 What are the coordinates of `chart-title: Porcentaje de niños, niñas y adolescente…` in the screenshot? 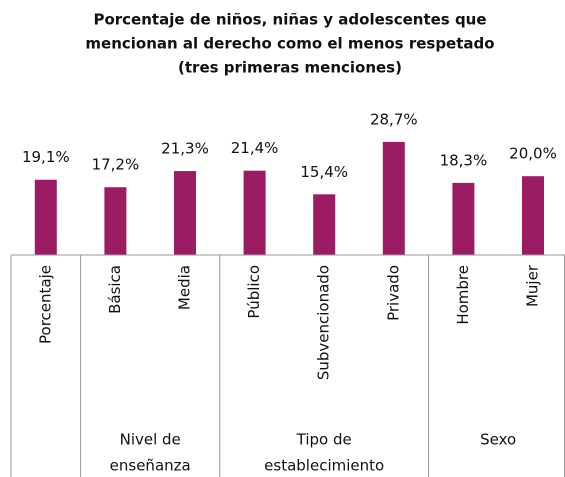 It's located at (289, 20).